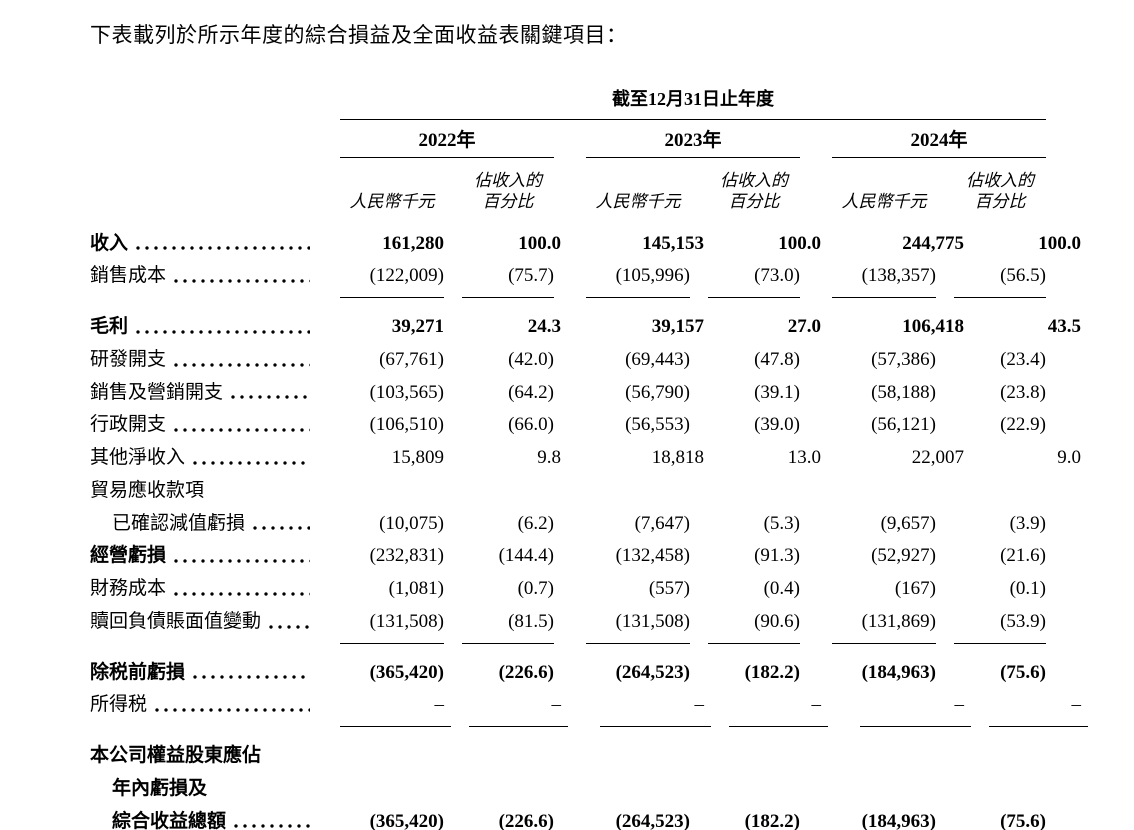 This screenshot has width=1134, height=830. I want to click on row-label-text: 毛利, so click(109, 326).